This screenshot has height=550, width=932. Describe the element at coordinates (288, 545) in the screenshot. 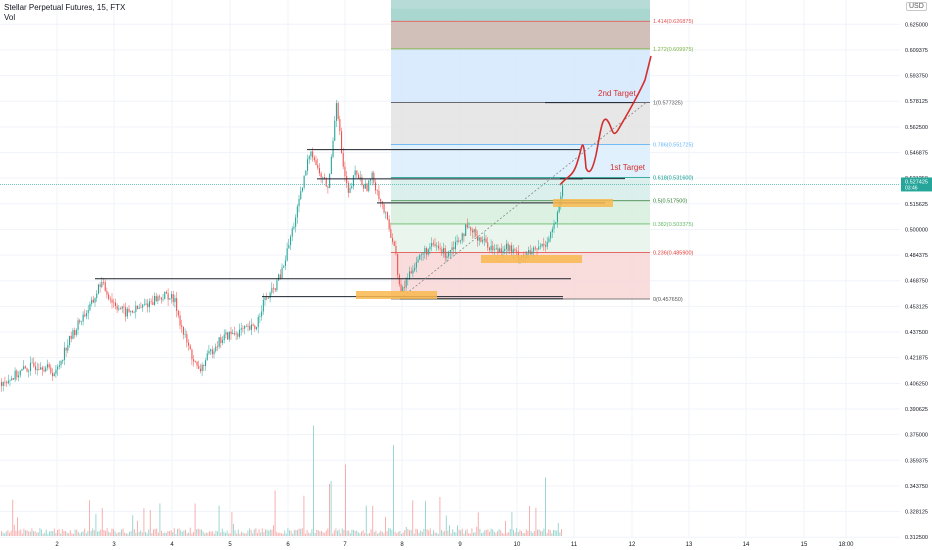

I see `time-tick: 6` at that location.